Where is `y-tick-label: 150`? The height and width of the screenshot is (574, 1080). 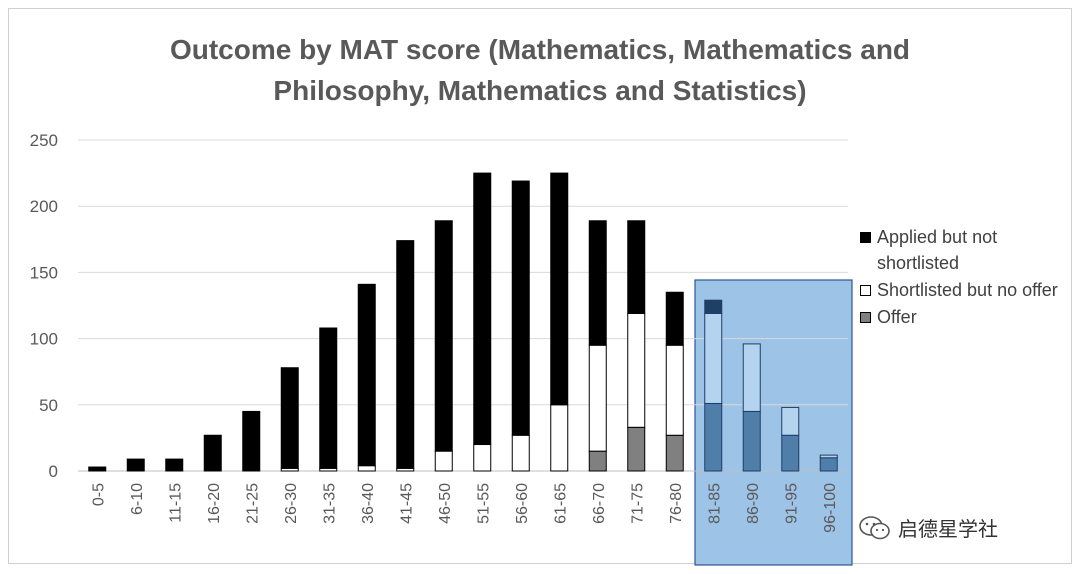 y-tick-label: 150 is located at coordinates (44, 272).